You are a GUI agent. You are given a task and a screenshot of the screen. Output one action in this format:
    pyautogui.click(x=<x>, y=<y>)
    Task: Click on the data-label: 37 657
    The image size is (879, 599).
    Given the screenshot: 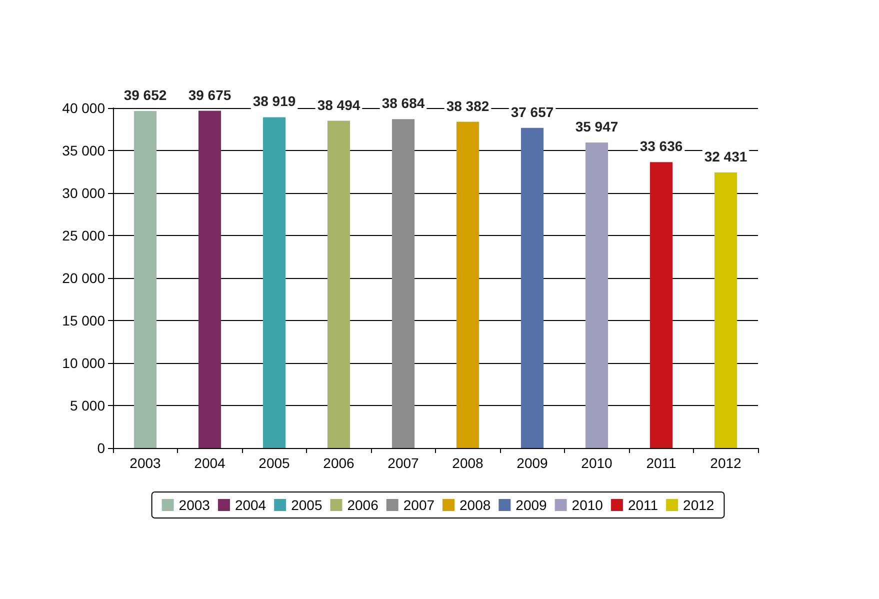 What is the action you would take?
    pyautogui.click(x=532, y=112)
    